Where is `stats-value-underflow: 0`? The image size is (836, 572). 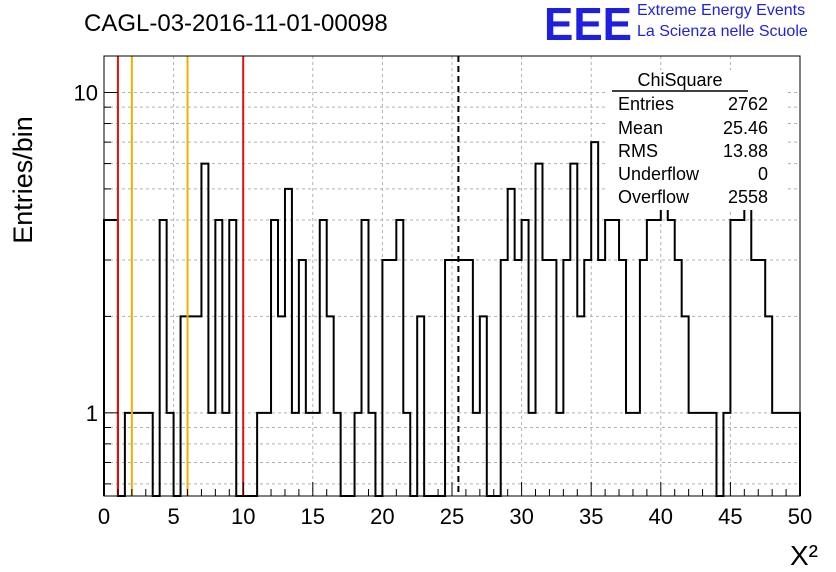
stats-value-underflow: 0 is located at coordinates (763, 174).